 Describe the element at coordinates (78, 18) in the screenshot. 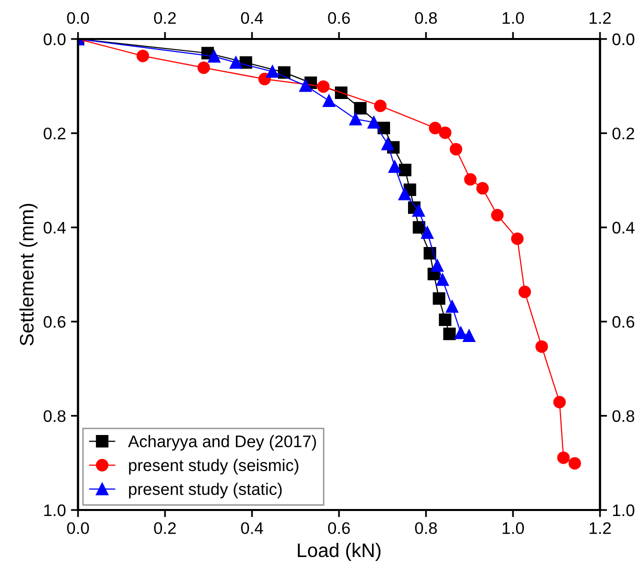

I see `x2-tick-label: 0.0` at that location.